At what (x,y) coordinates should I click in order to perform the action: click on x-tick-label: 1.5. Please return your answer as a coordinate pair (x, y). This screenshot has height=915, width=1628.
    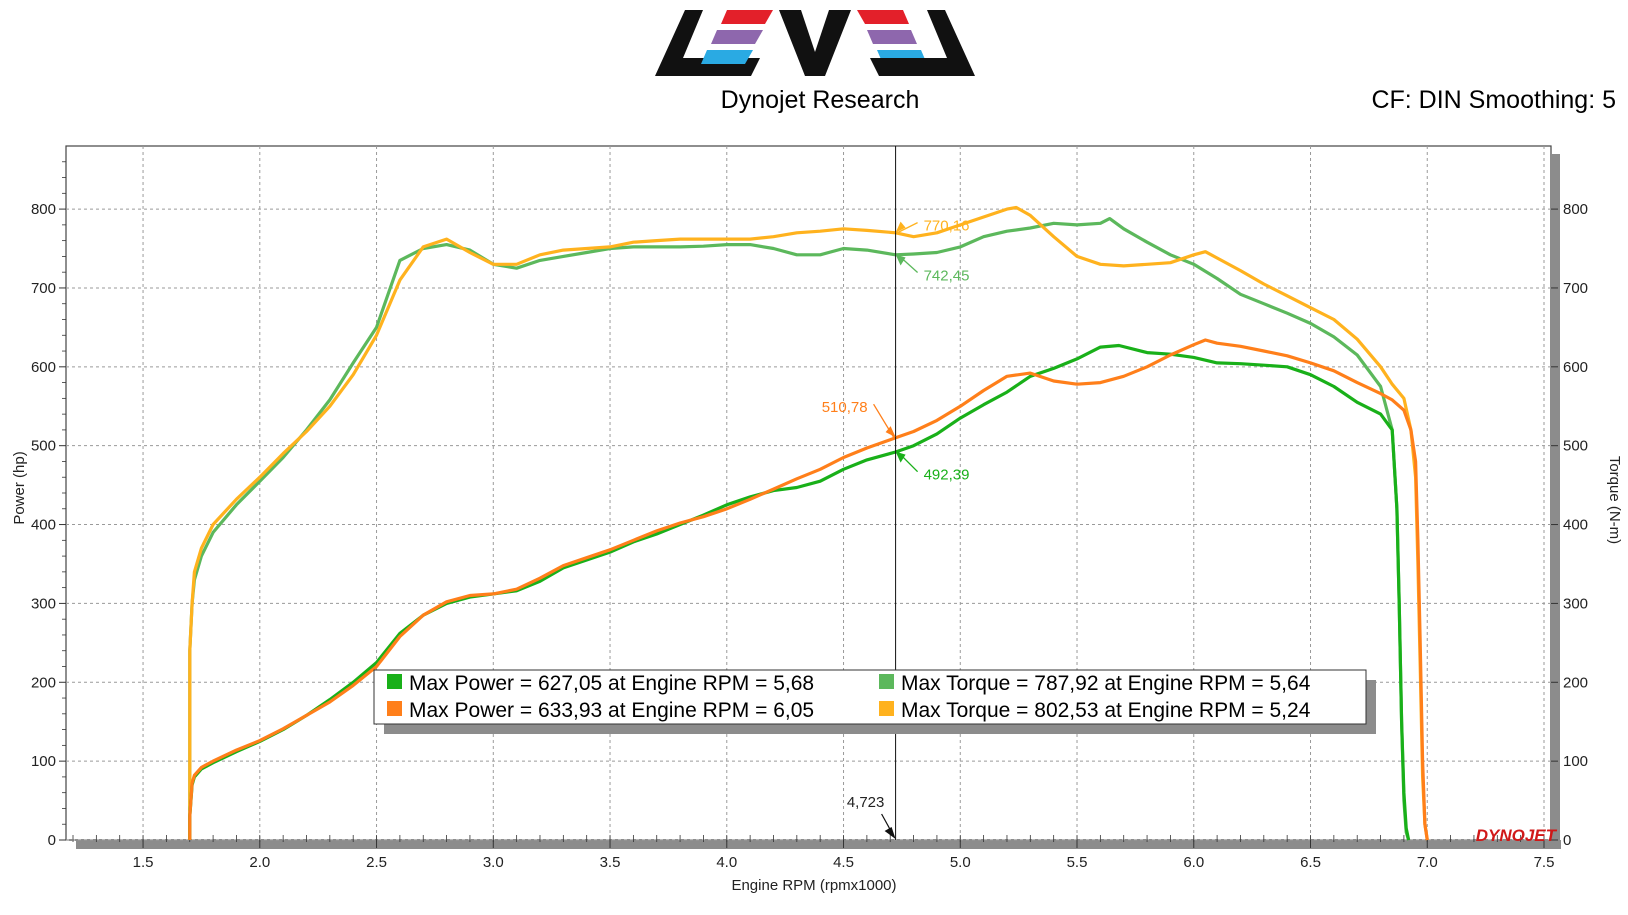
    Looking at the image, I should click on (143, 862).